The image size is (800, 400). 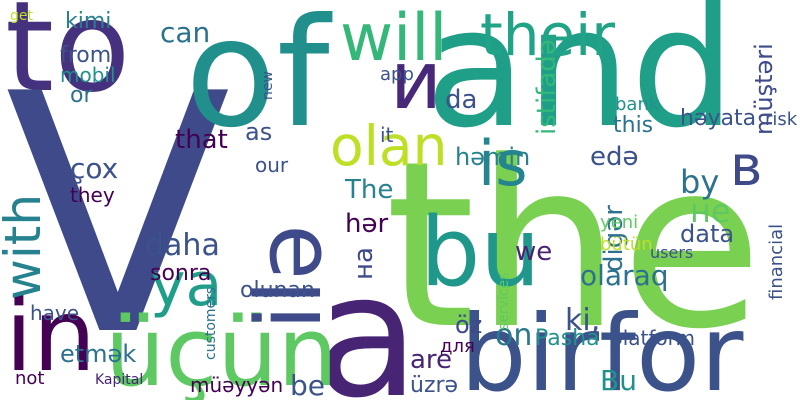 What do you see at coordinates (718, 118) in the screenshot?
I see `word: həyata` at bounding box center [718, 118].